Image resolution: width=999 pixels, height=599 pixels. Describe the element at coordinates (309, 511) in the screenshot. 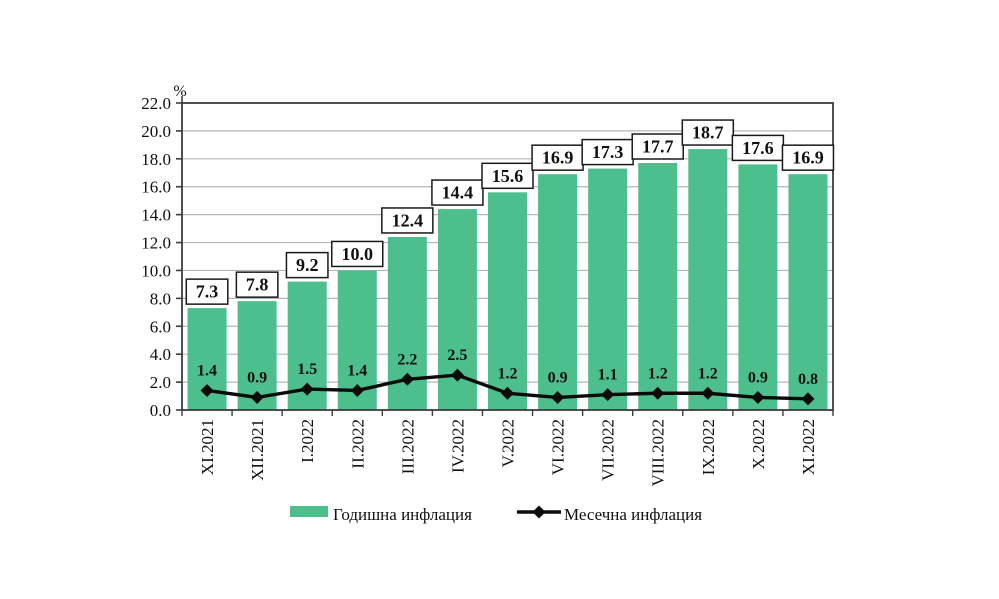

I see `legend-annual-swatch` at that location.